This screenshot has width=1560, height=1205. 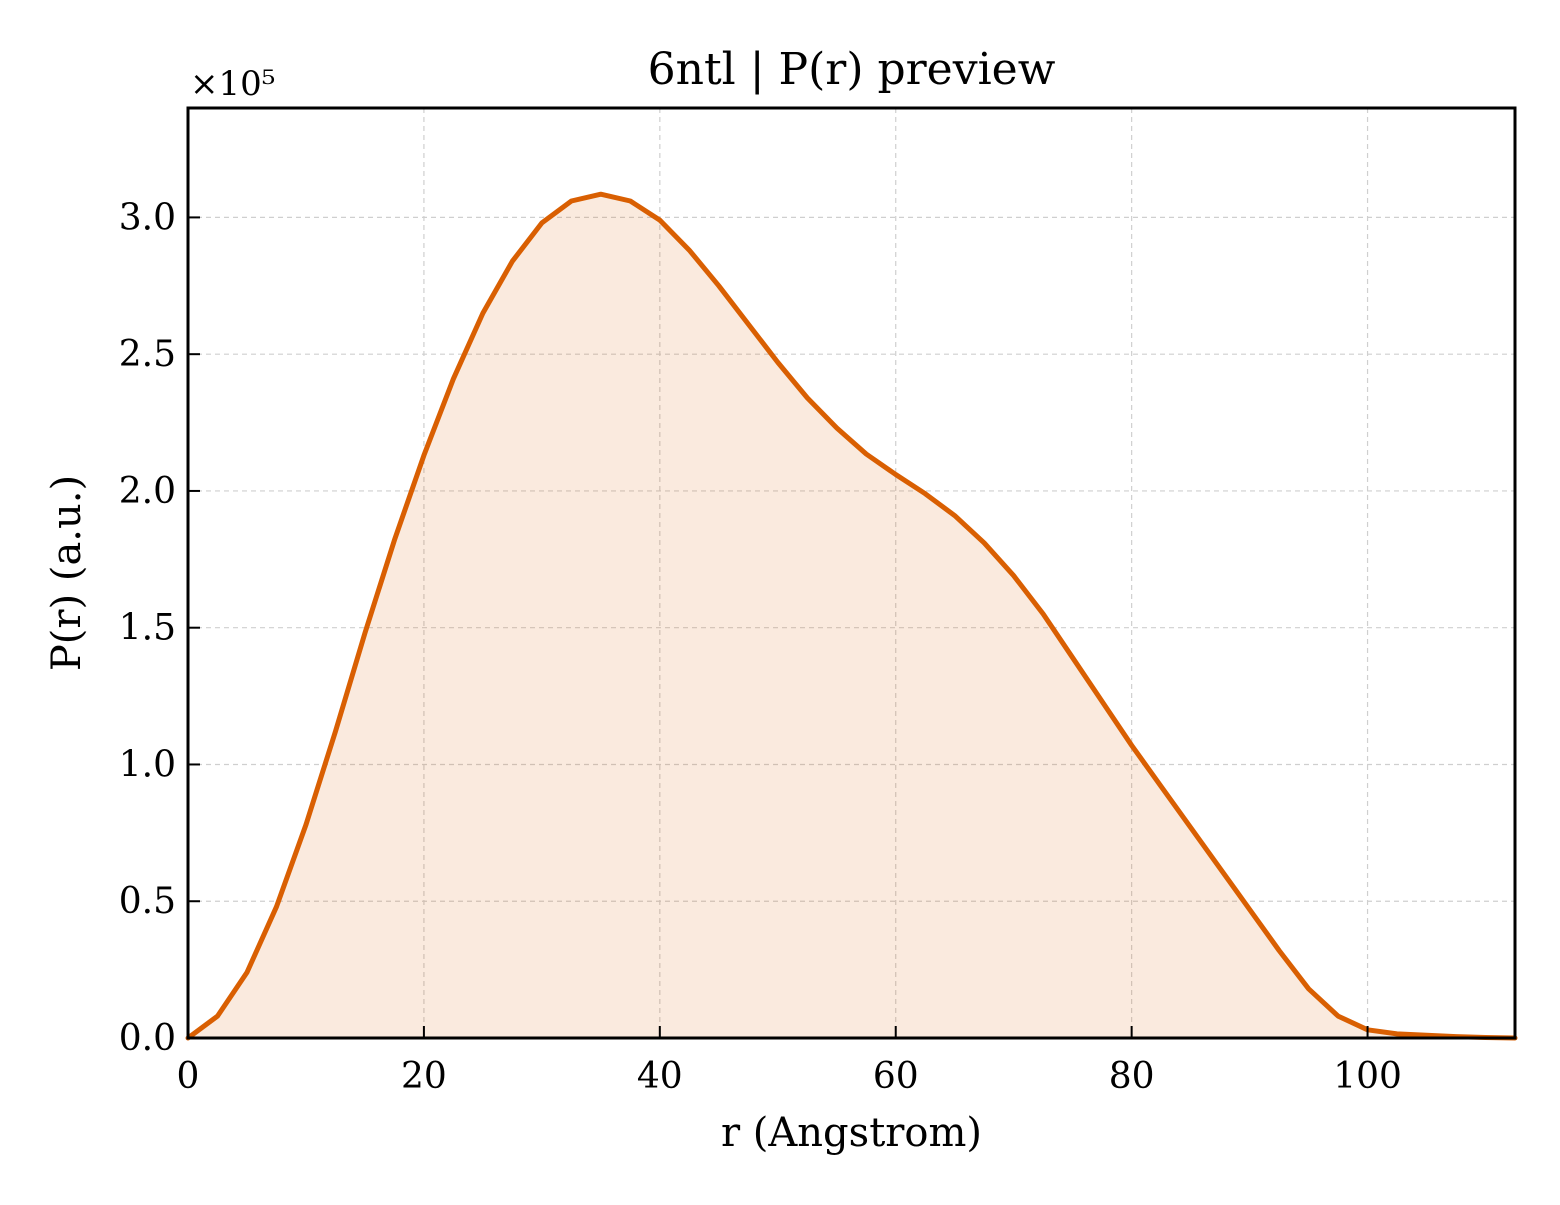 What do you see at coordinates (424, 1076) in the screenshot?
I see `x-tick-label: 20` at bounding box center [424, 1076].